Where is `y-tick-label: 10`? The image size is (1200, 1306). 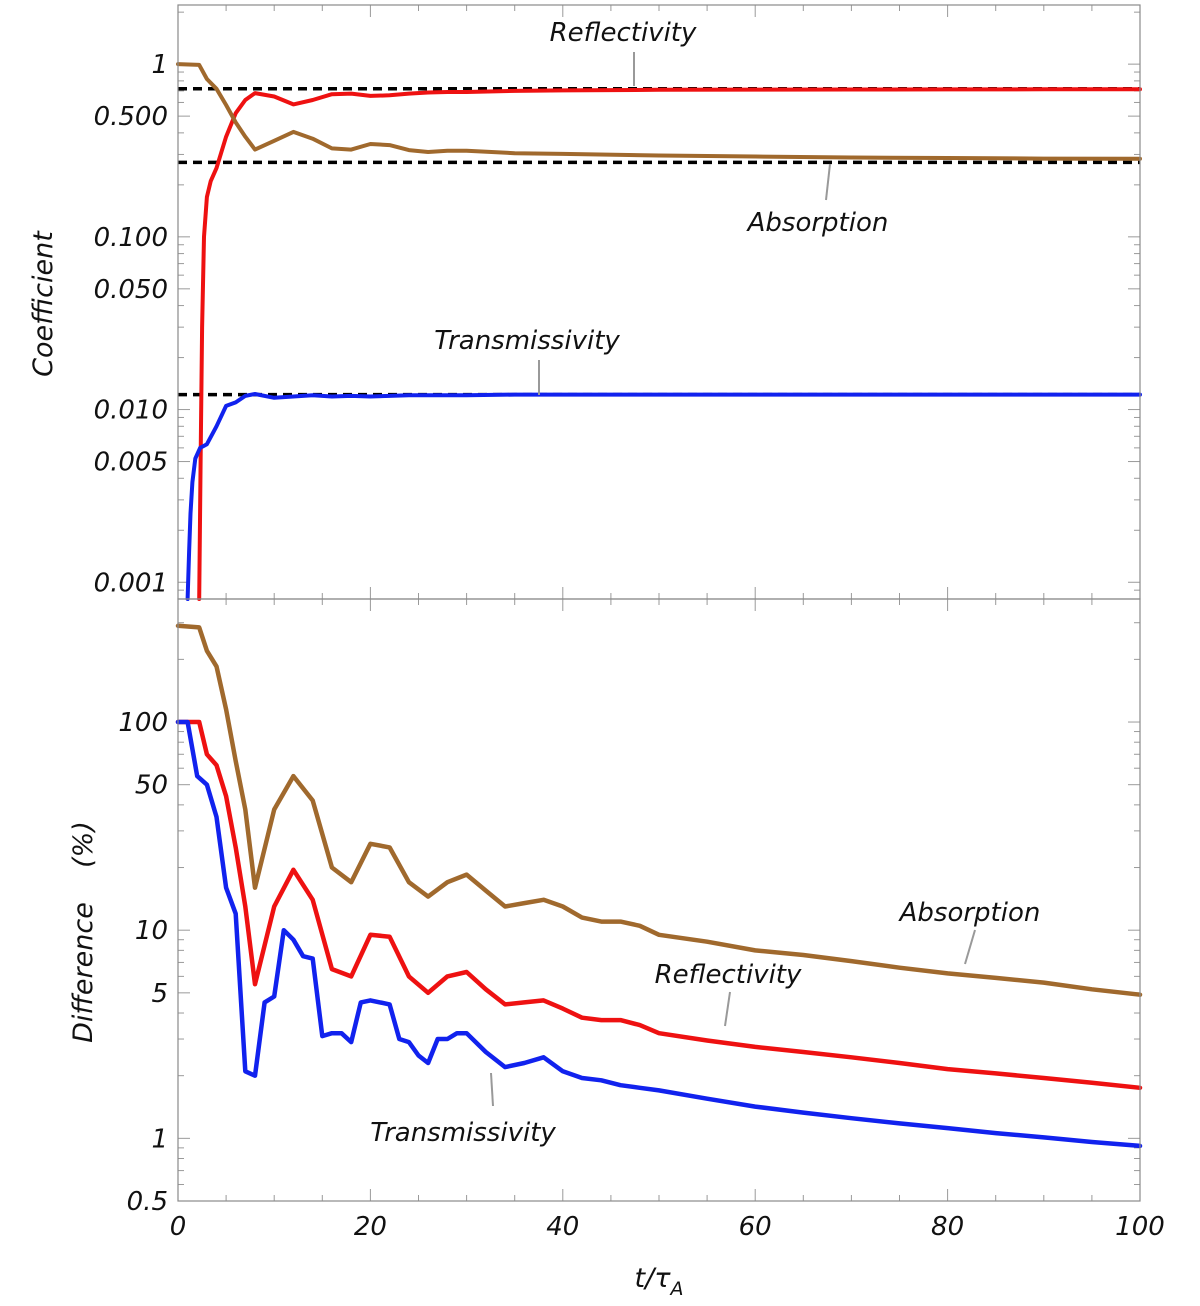
y-tick-label: 10 is located at coordinates (151, 931).